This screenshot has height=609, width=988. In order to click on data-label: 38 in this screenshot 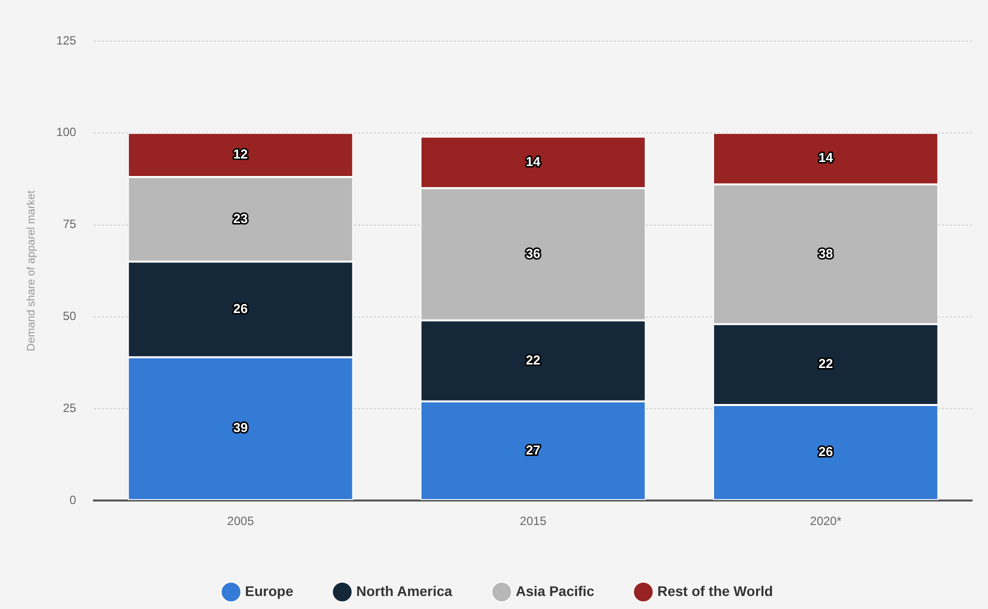, I will do `click(825, 253)`.